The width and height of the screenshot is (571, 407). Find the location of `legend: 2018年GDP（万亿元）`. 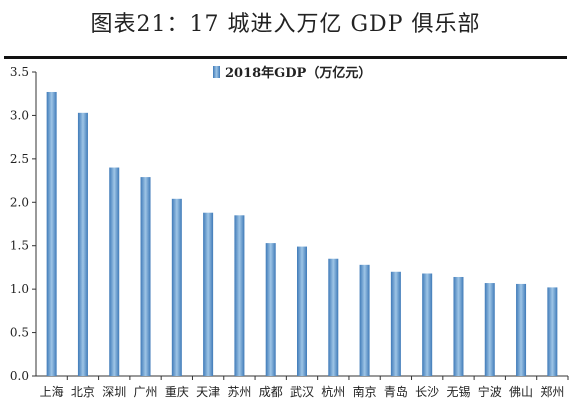

legend: 2018年GDP（万亿元） is located at coordinates (292, 73).